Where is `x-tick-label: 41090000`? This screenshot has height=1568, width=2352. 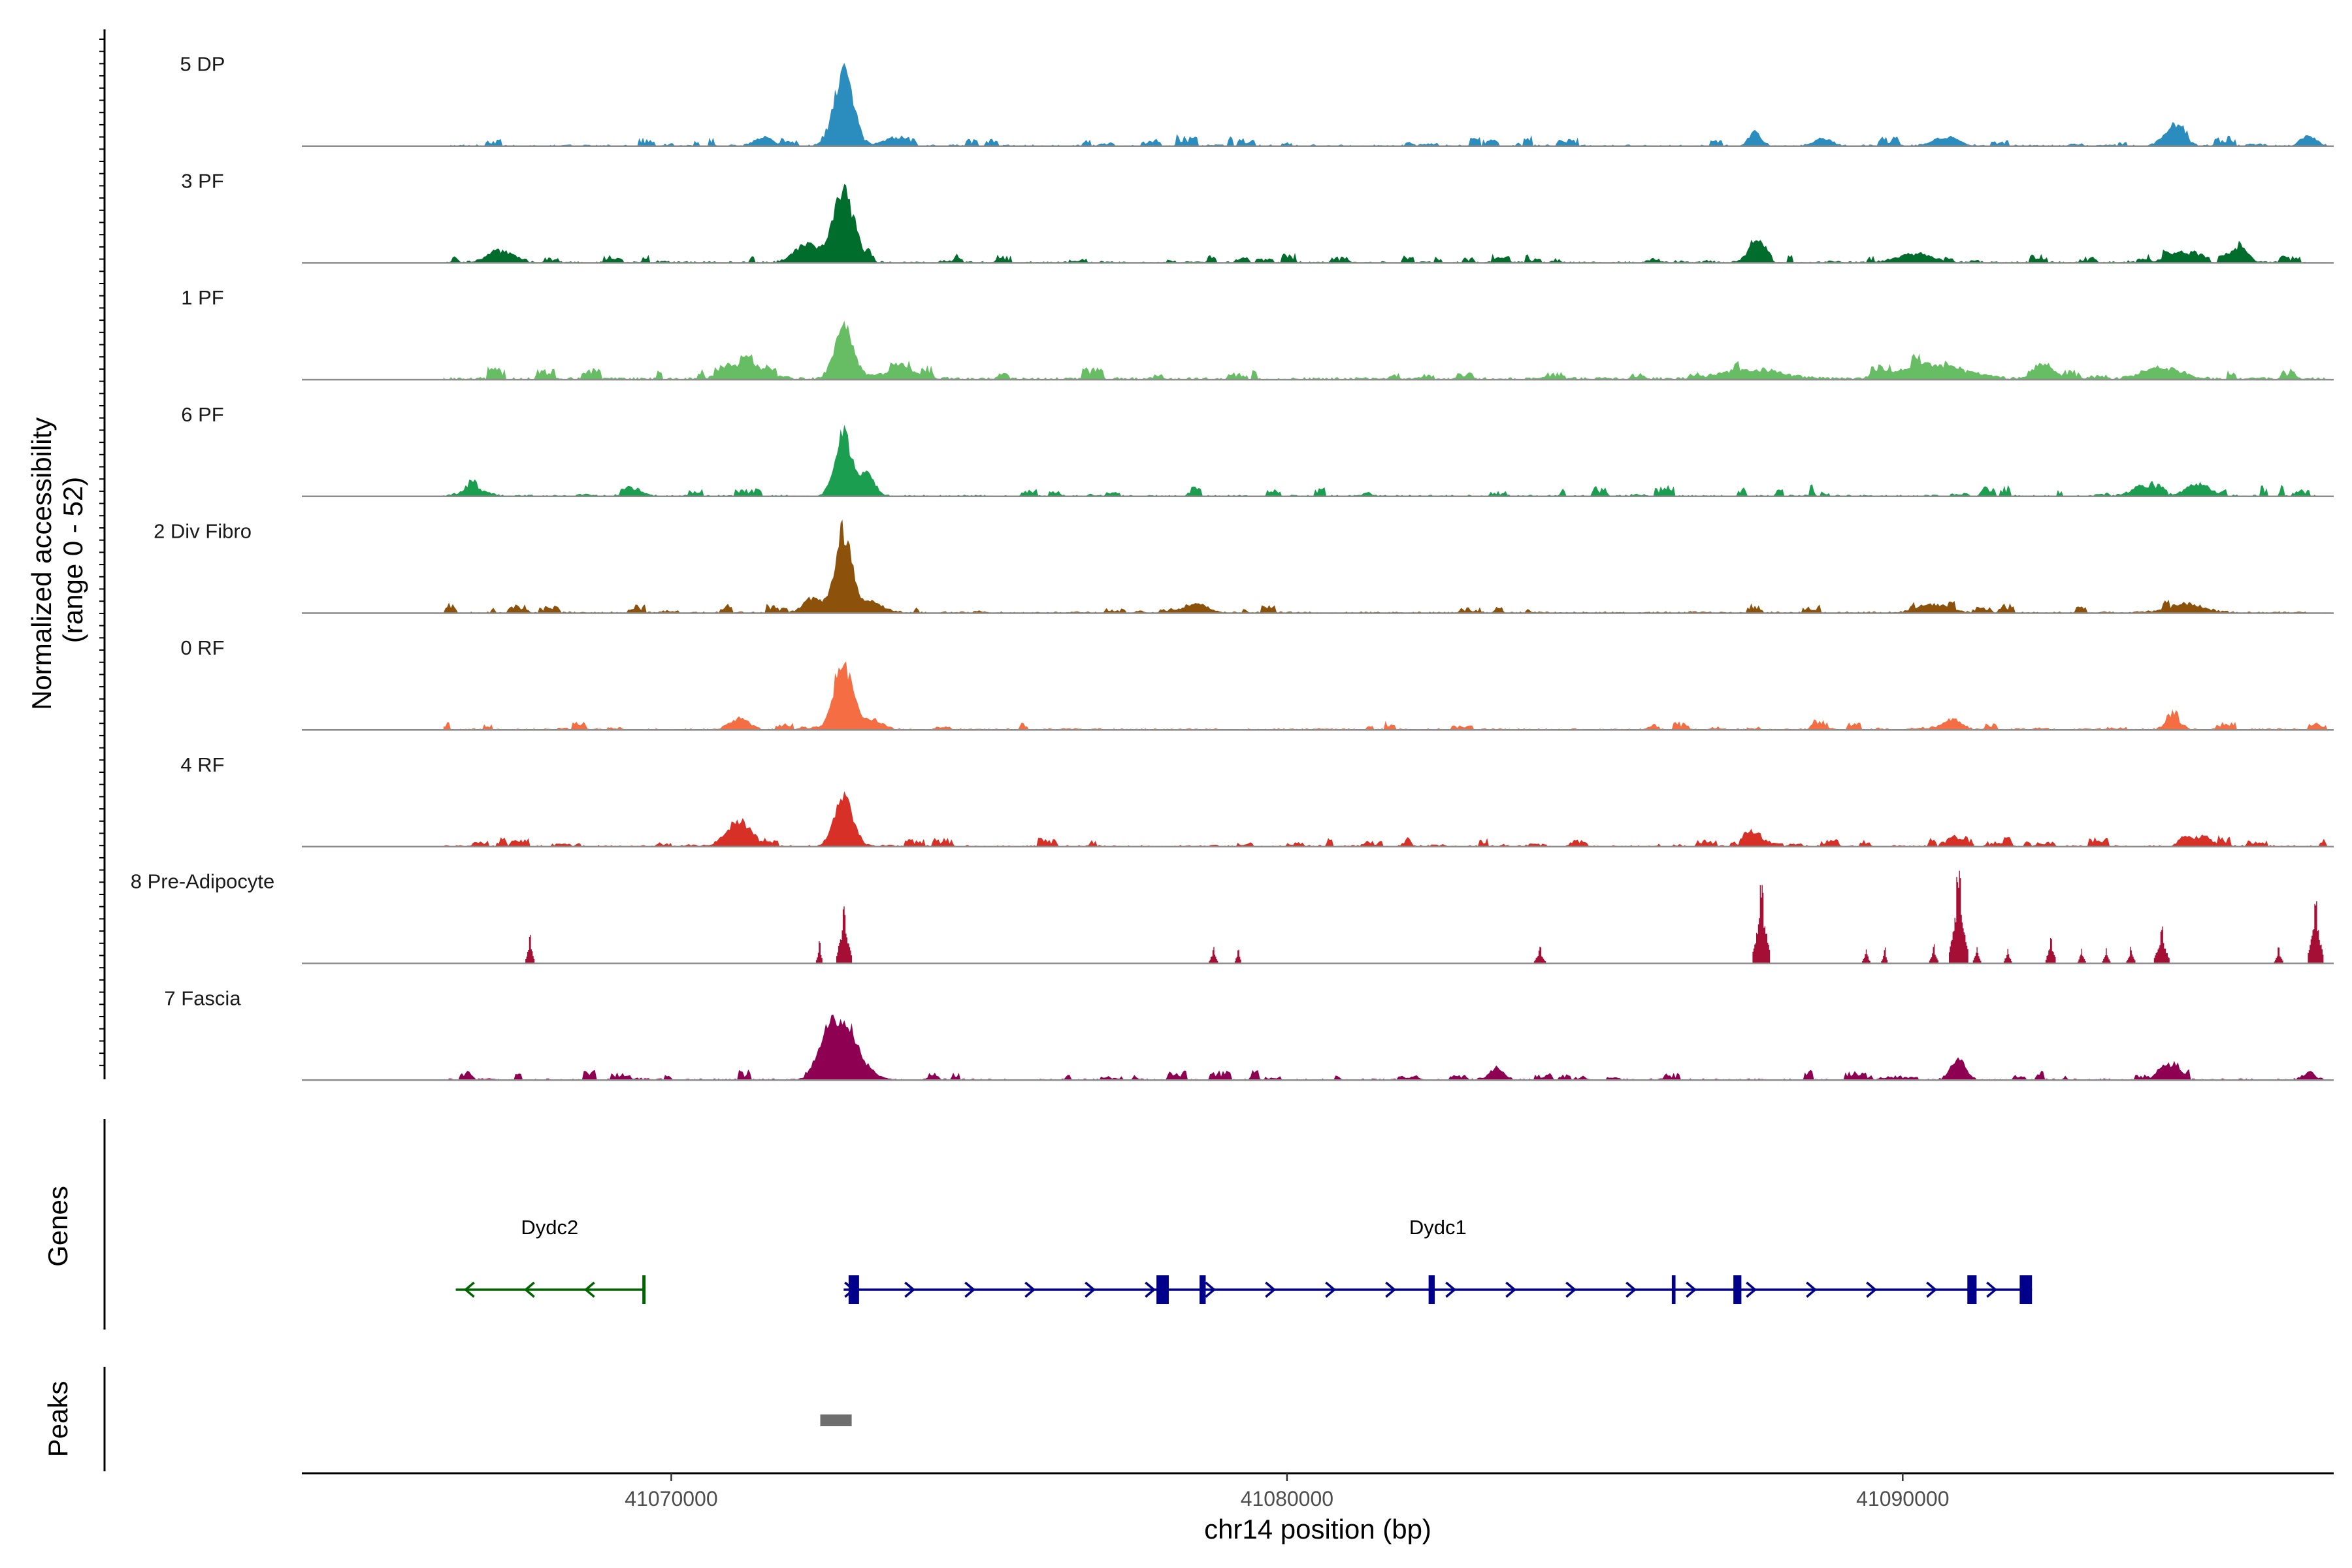 x-tick-label: 41090000 is located at coordinates (1902, 1499).